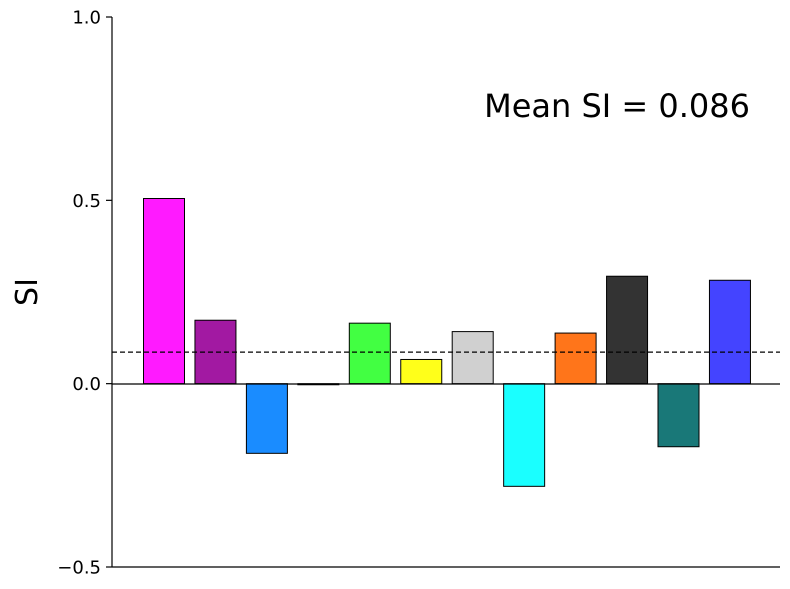 Image resolution: width=790 pixels, height=589 pixels. What do you see at coordinates (79, 568) in the screenshot?
I see `y-tick-label: −0.5` at bounding box center [79, 568].